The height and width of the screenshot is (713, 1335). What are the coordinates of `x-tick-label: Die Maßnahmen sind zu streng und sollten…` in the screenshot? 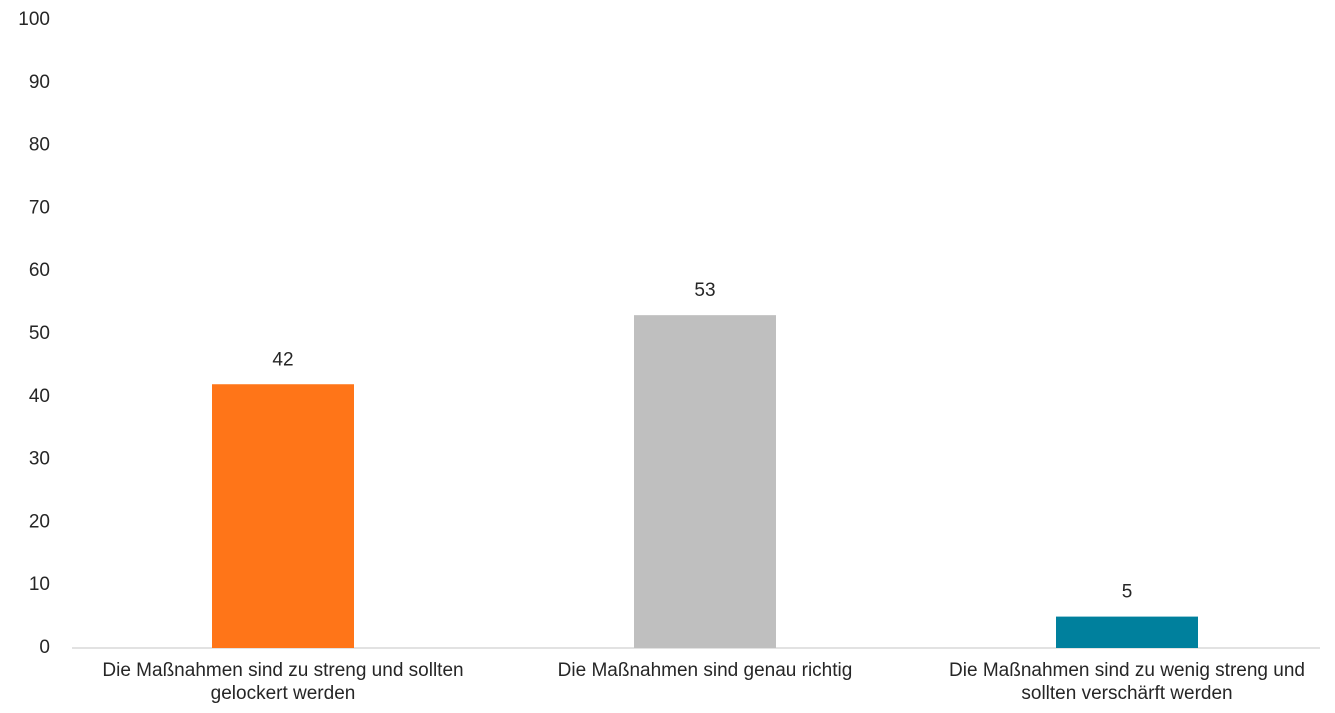 It's located at (283, 682).